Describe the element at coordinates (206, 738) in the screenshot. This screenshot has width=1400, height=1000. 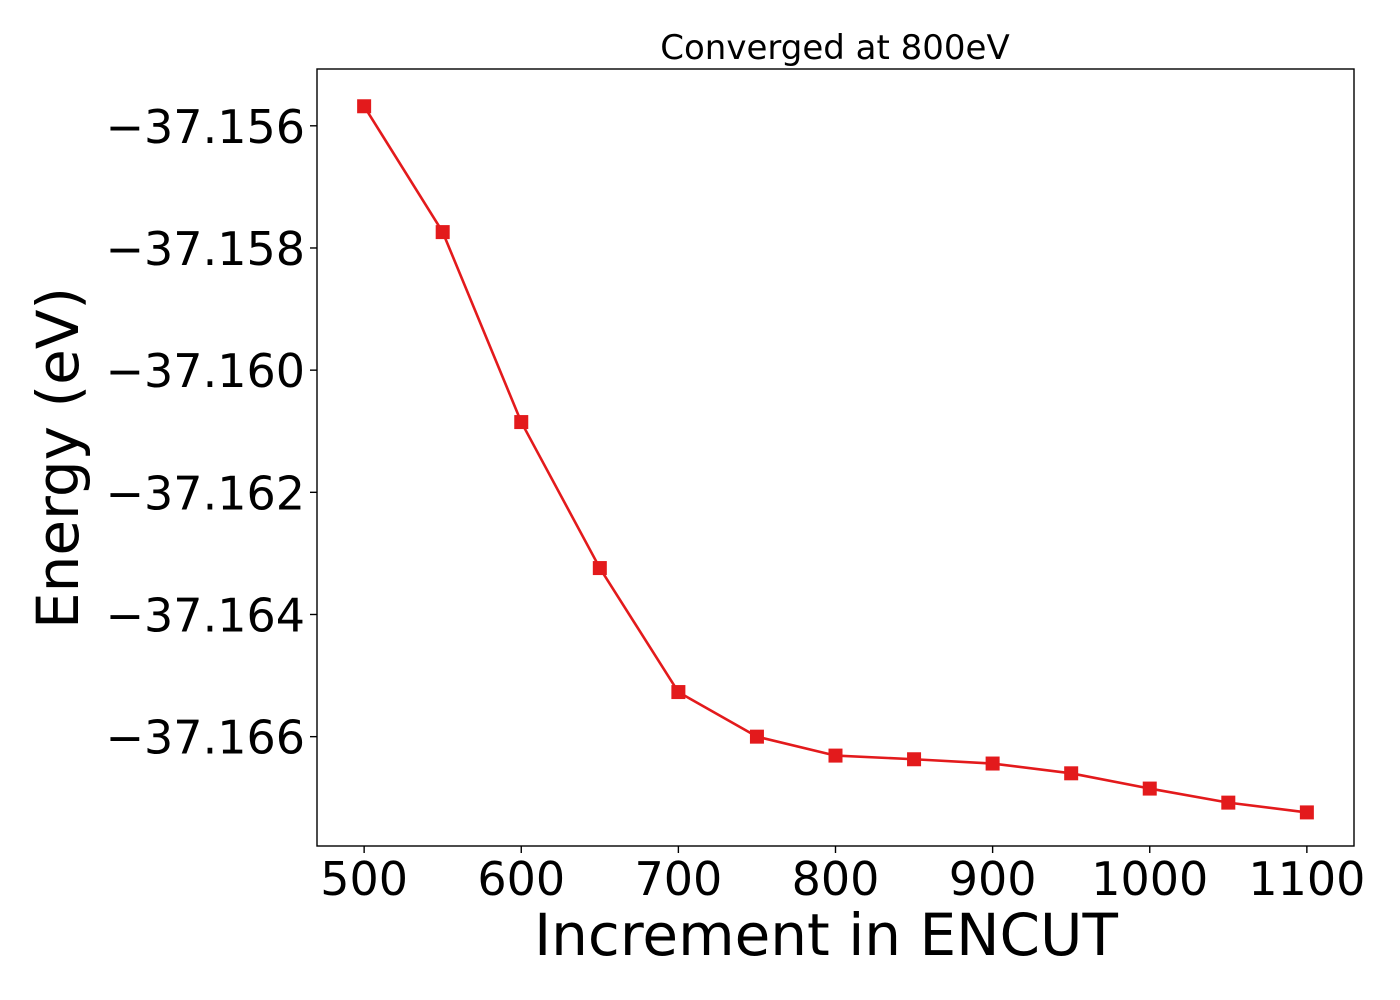
I see `y-tick-label: −37.166` at that location.